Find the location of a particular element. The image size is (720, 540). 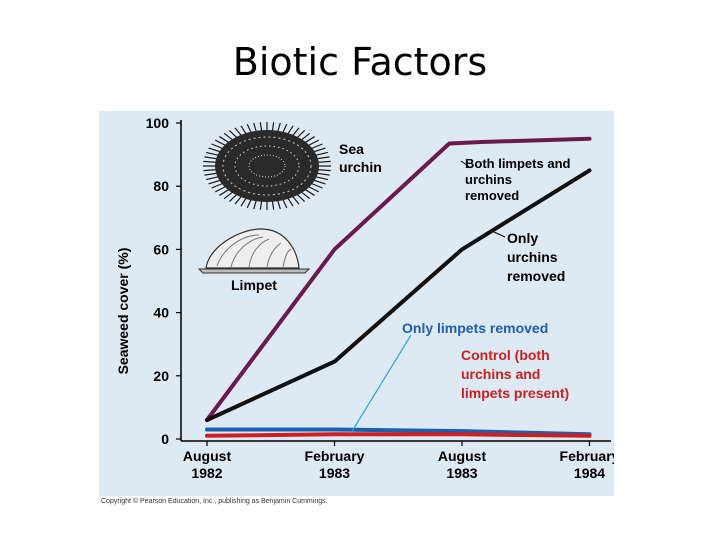

limpet-label: Limpet is located at coordinates (254, 285).